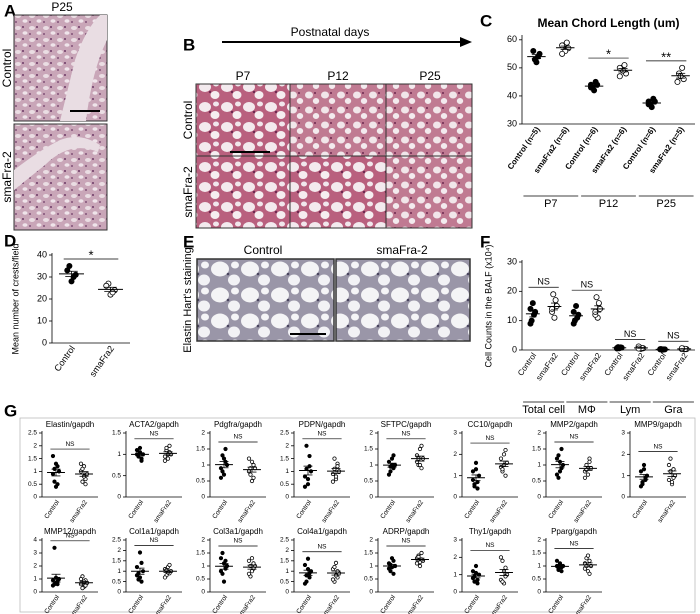 This screenshot has width=700, height=614. I want to click on micrograph, so click(338, 120).